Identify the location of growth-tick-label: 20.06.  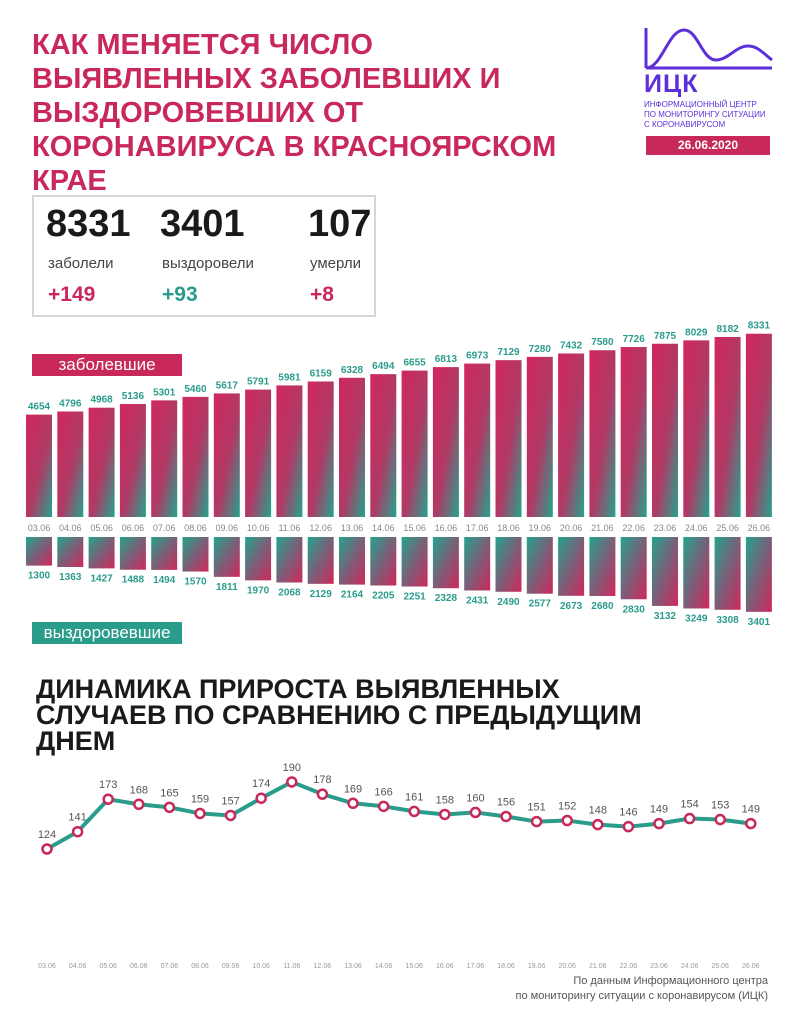
(567, 966).